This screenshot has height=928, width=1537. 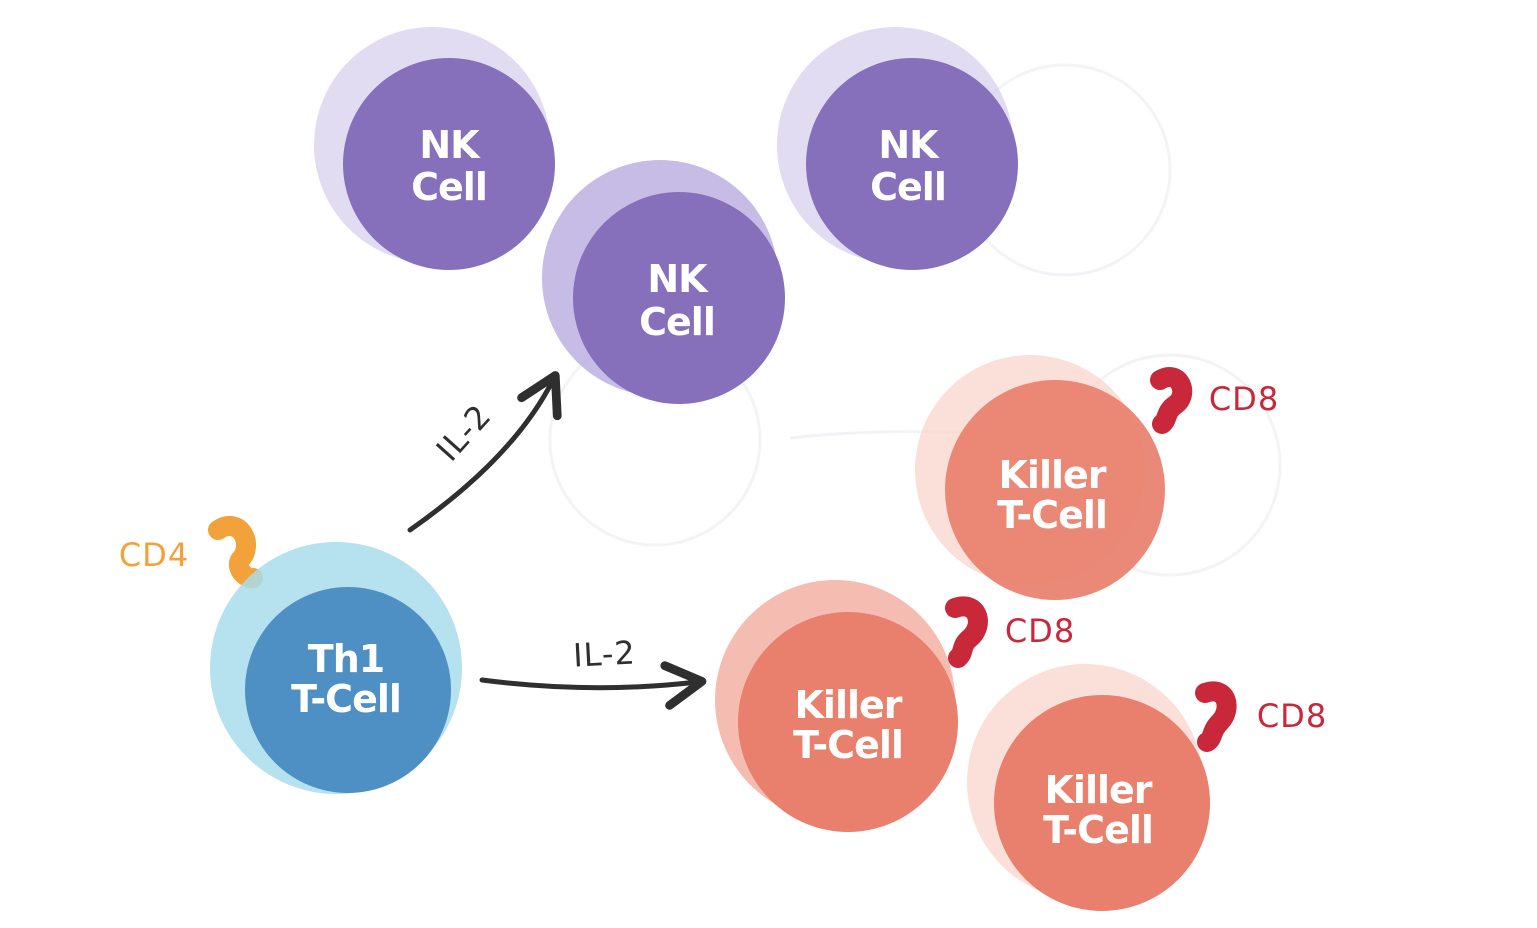 I want to click on arrow-to-killer-label: IL-2, so click(x=604, y=653).